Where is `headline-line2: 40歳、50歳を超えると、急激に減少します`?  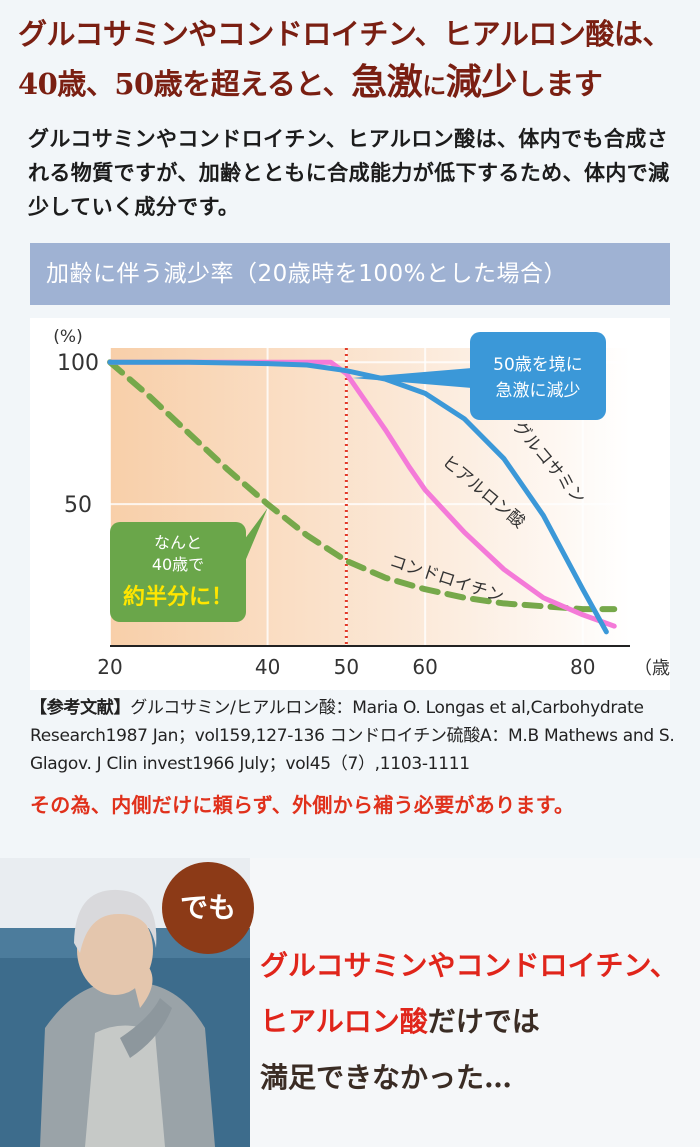 headline-line2: 40歳、50歳を超えると、急激に減少します is located at coordinates (310, 82).